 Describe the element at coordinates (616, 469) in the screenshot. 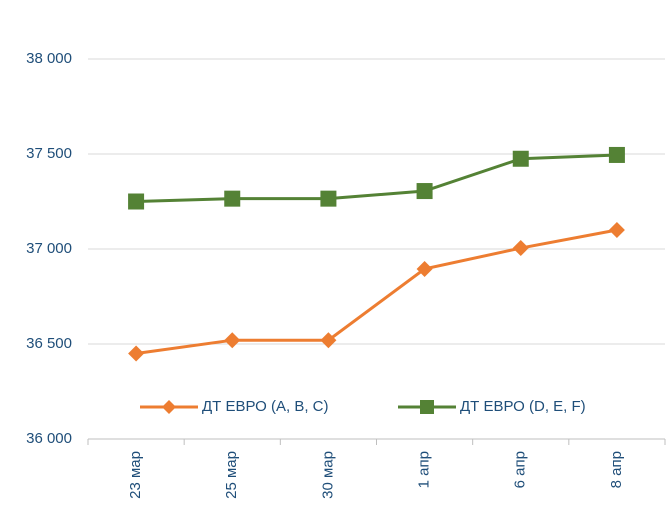

I see `x-tick-label: 8 апр` at that location.